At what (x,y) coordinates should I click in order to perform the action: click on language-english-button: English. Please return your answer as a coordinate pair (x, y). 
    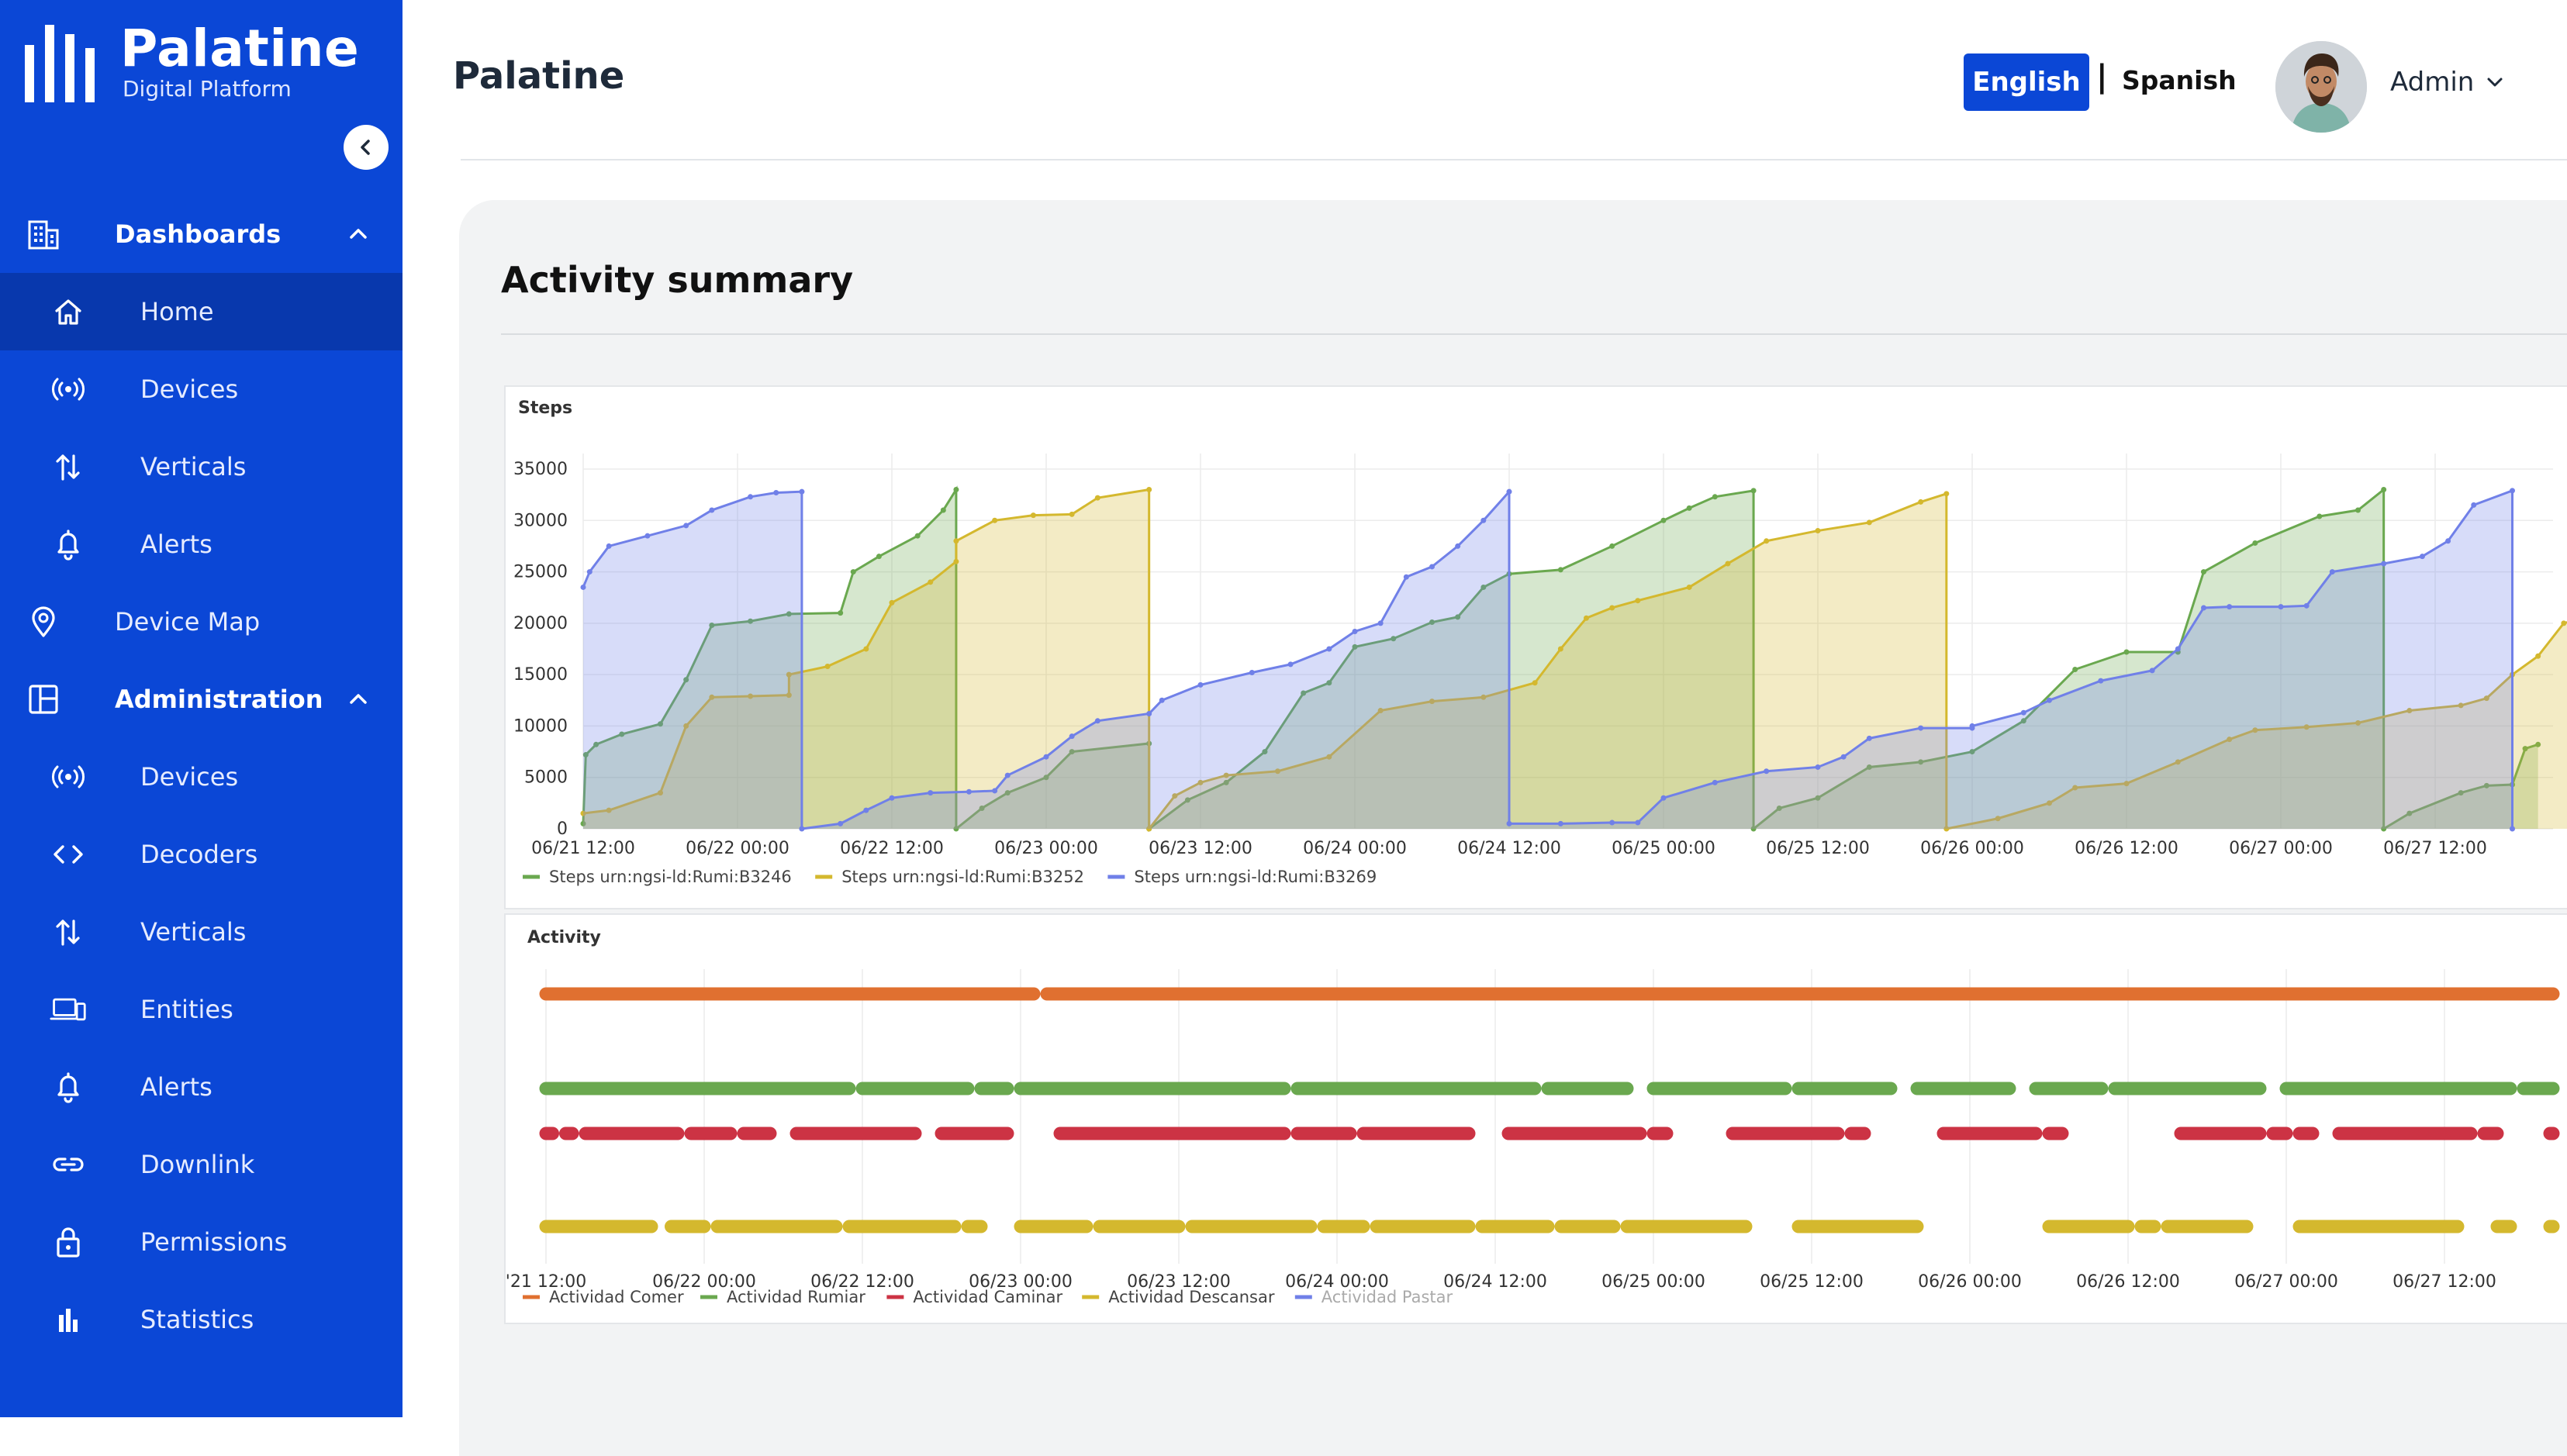
    Looking at the image, I should click on (2027, 82).